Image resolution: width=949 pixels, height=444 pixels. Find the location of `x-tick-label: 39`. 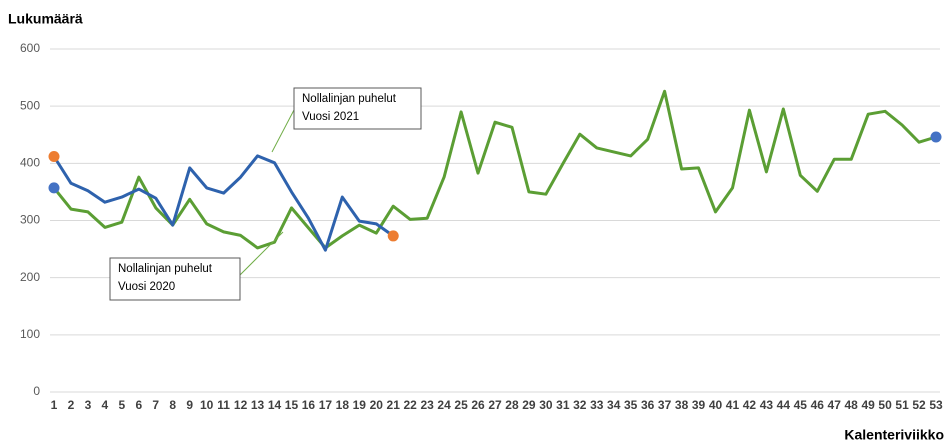

x-tick-label: 39 is located at coordinates (699, 405).